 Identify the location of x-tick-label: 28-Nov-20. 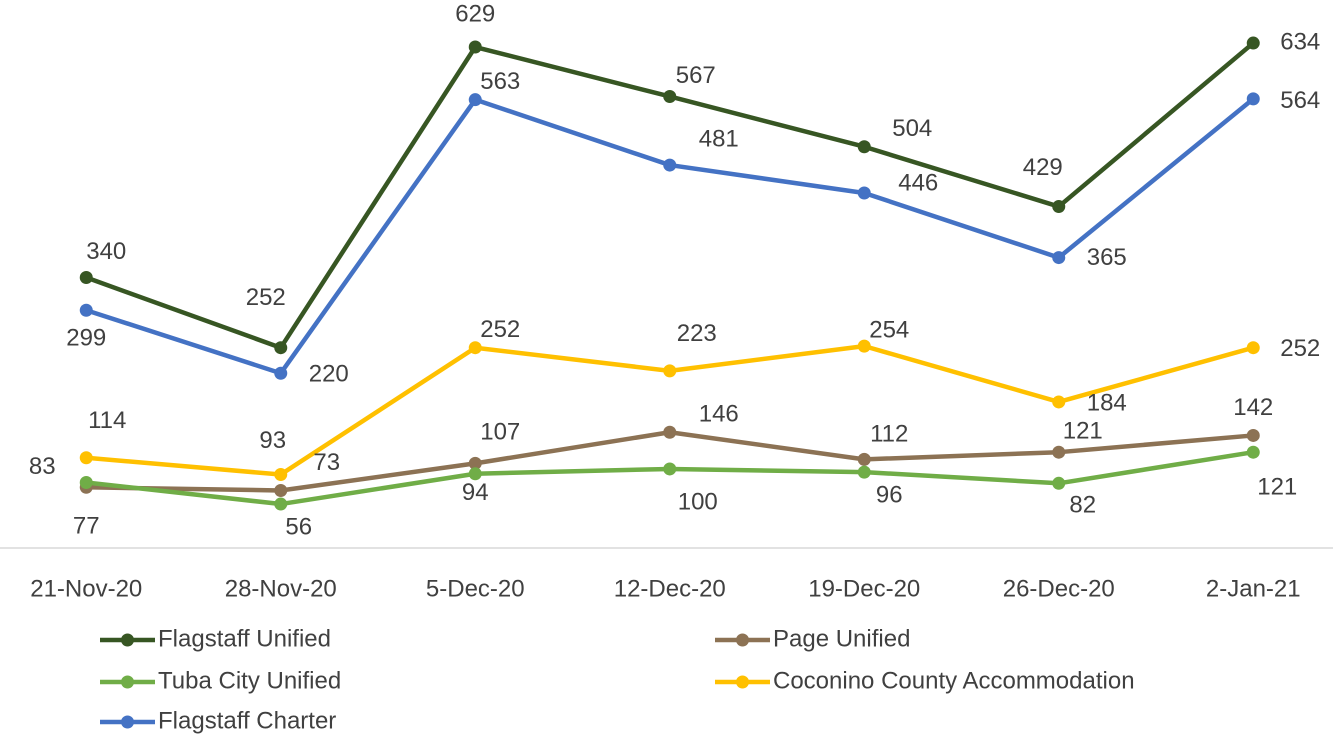
(281, 588).